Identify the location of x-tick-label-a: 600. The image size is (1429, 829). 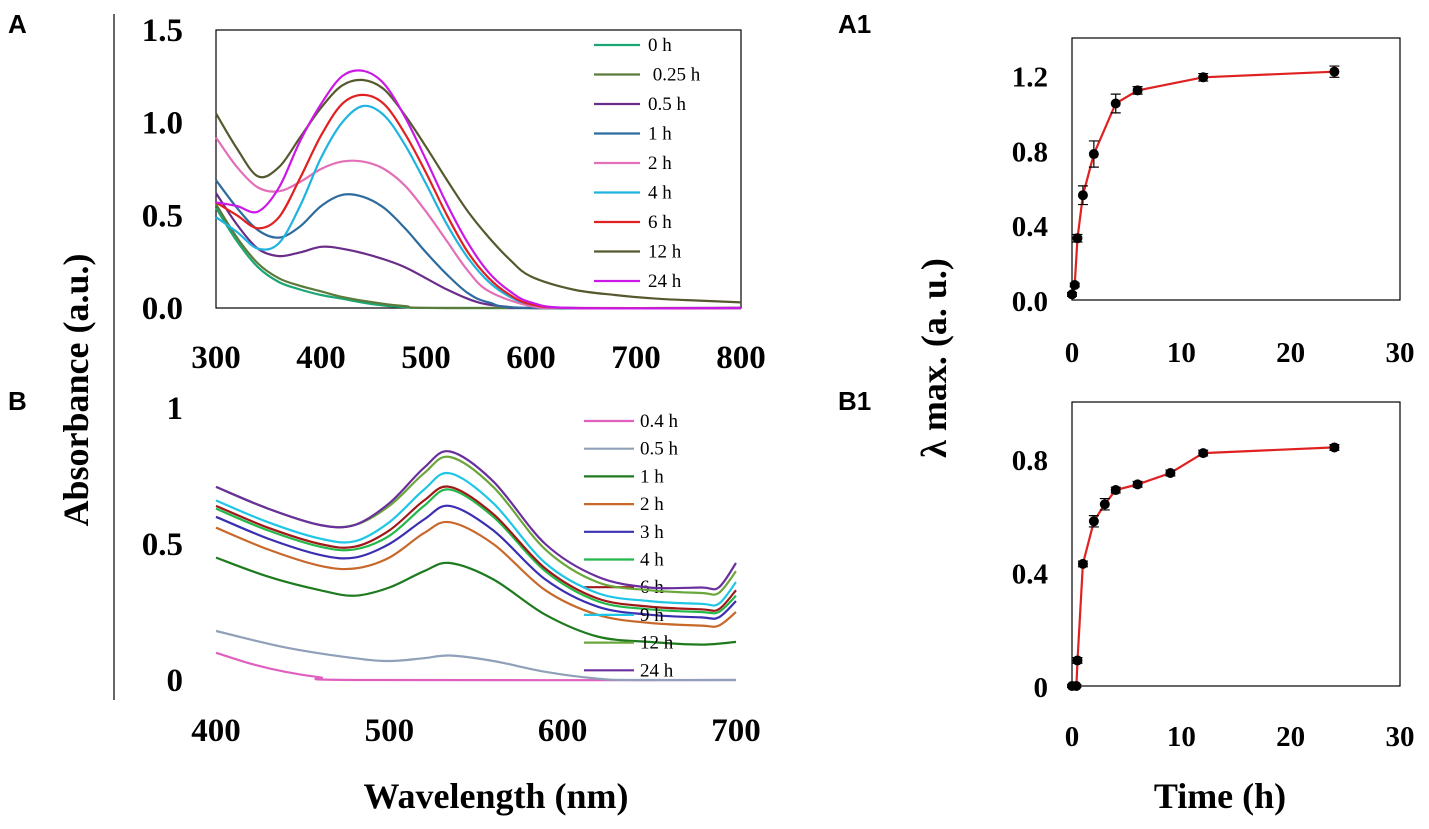
(531, 358).